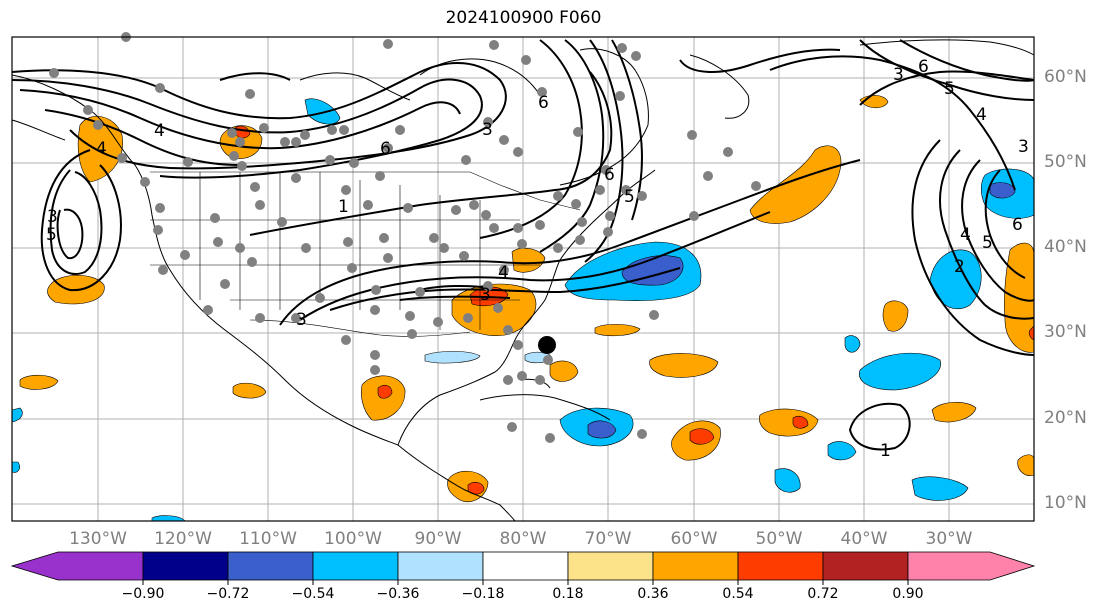 The image size is (1105, 615). Describe the element at coordinates (1065, 418) in the screenshot. I see `lat-label: 20°N` at that location.